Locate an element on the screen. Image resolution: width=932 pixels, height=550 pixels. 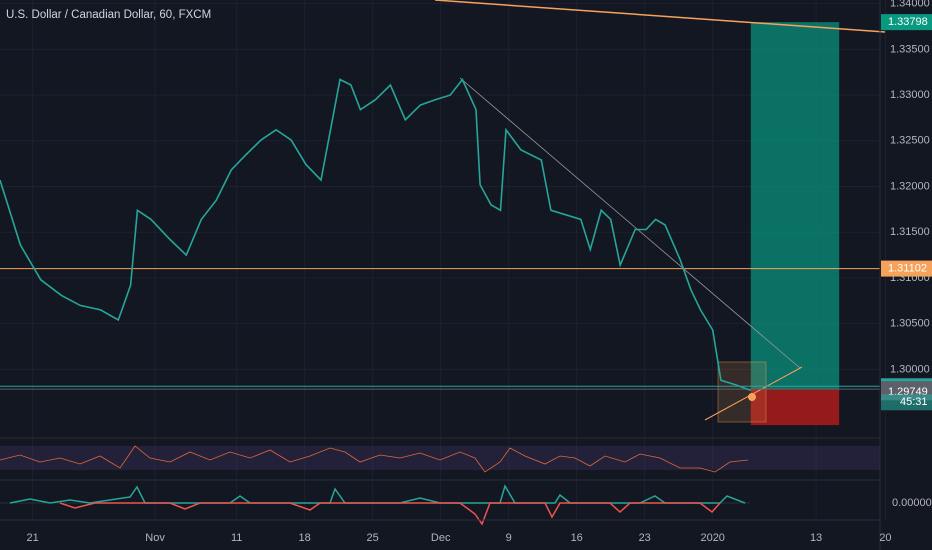
highlight-box is located at coordinates (742, 392).